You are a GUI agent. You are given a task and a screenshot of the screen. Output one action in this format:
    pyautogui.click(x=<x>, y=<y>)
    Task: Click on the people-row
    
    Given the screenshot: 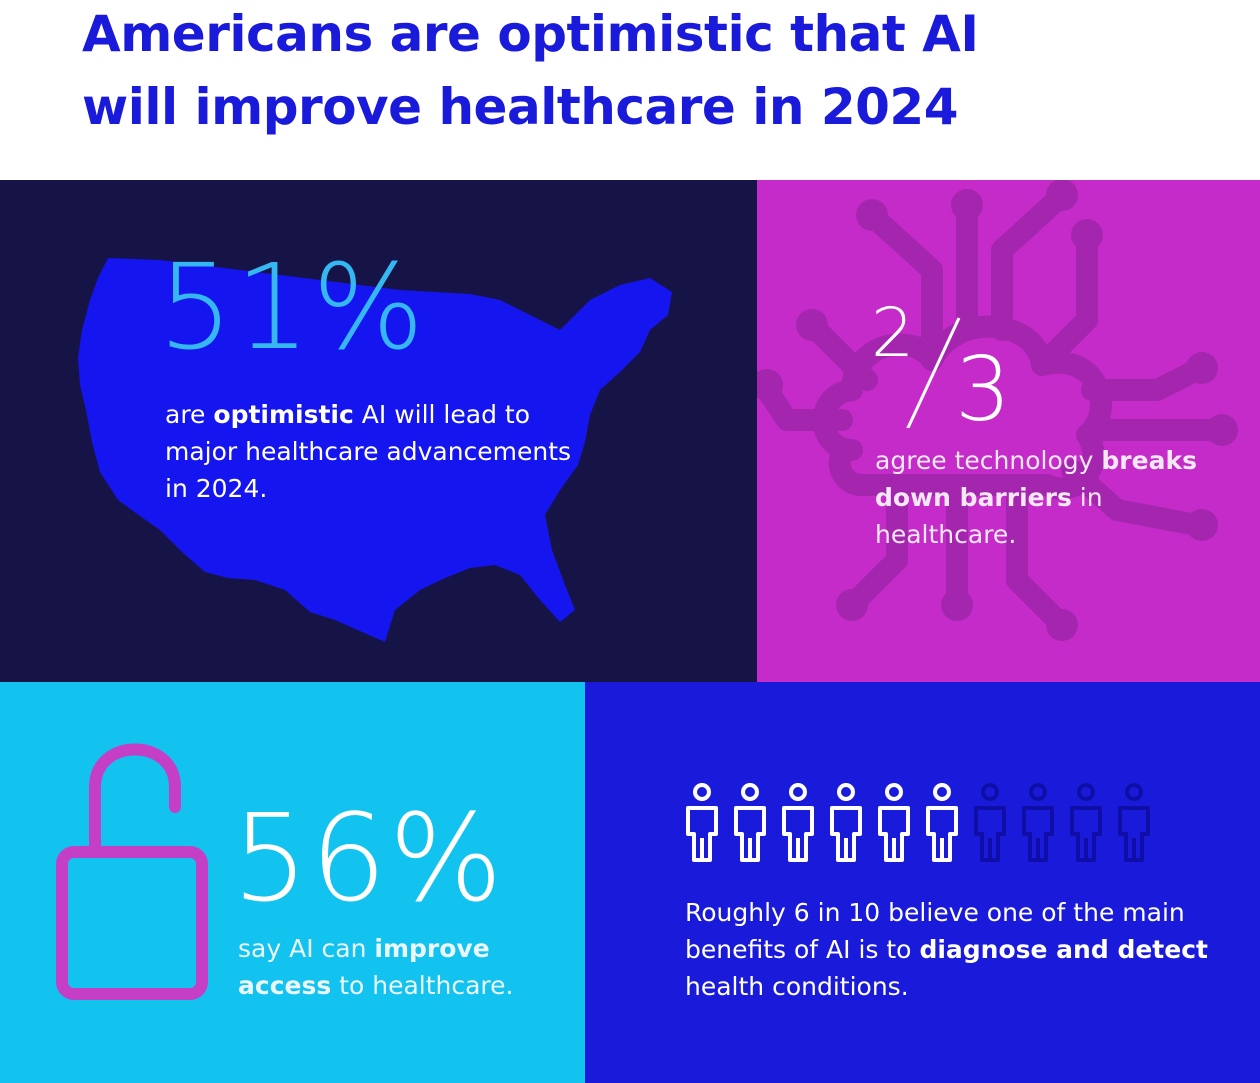 What is the action you would take?
    pyautogui.click(x=918, y=822)
    